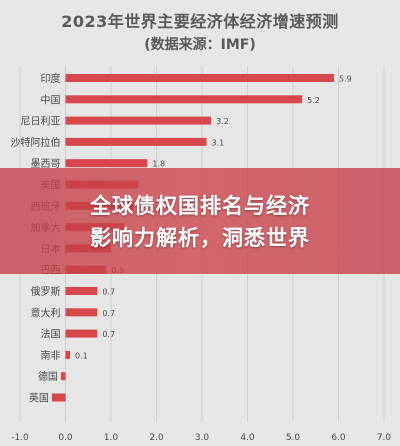 The height and width of the screenshot is (446, 400). What do you see at coordinates (46, 312) in the screenshot?
I see `category-label: 意大利` at bounding box center [46, 312].